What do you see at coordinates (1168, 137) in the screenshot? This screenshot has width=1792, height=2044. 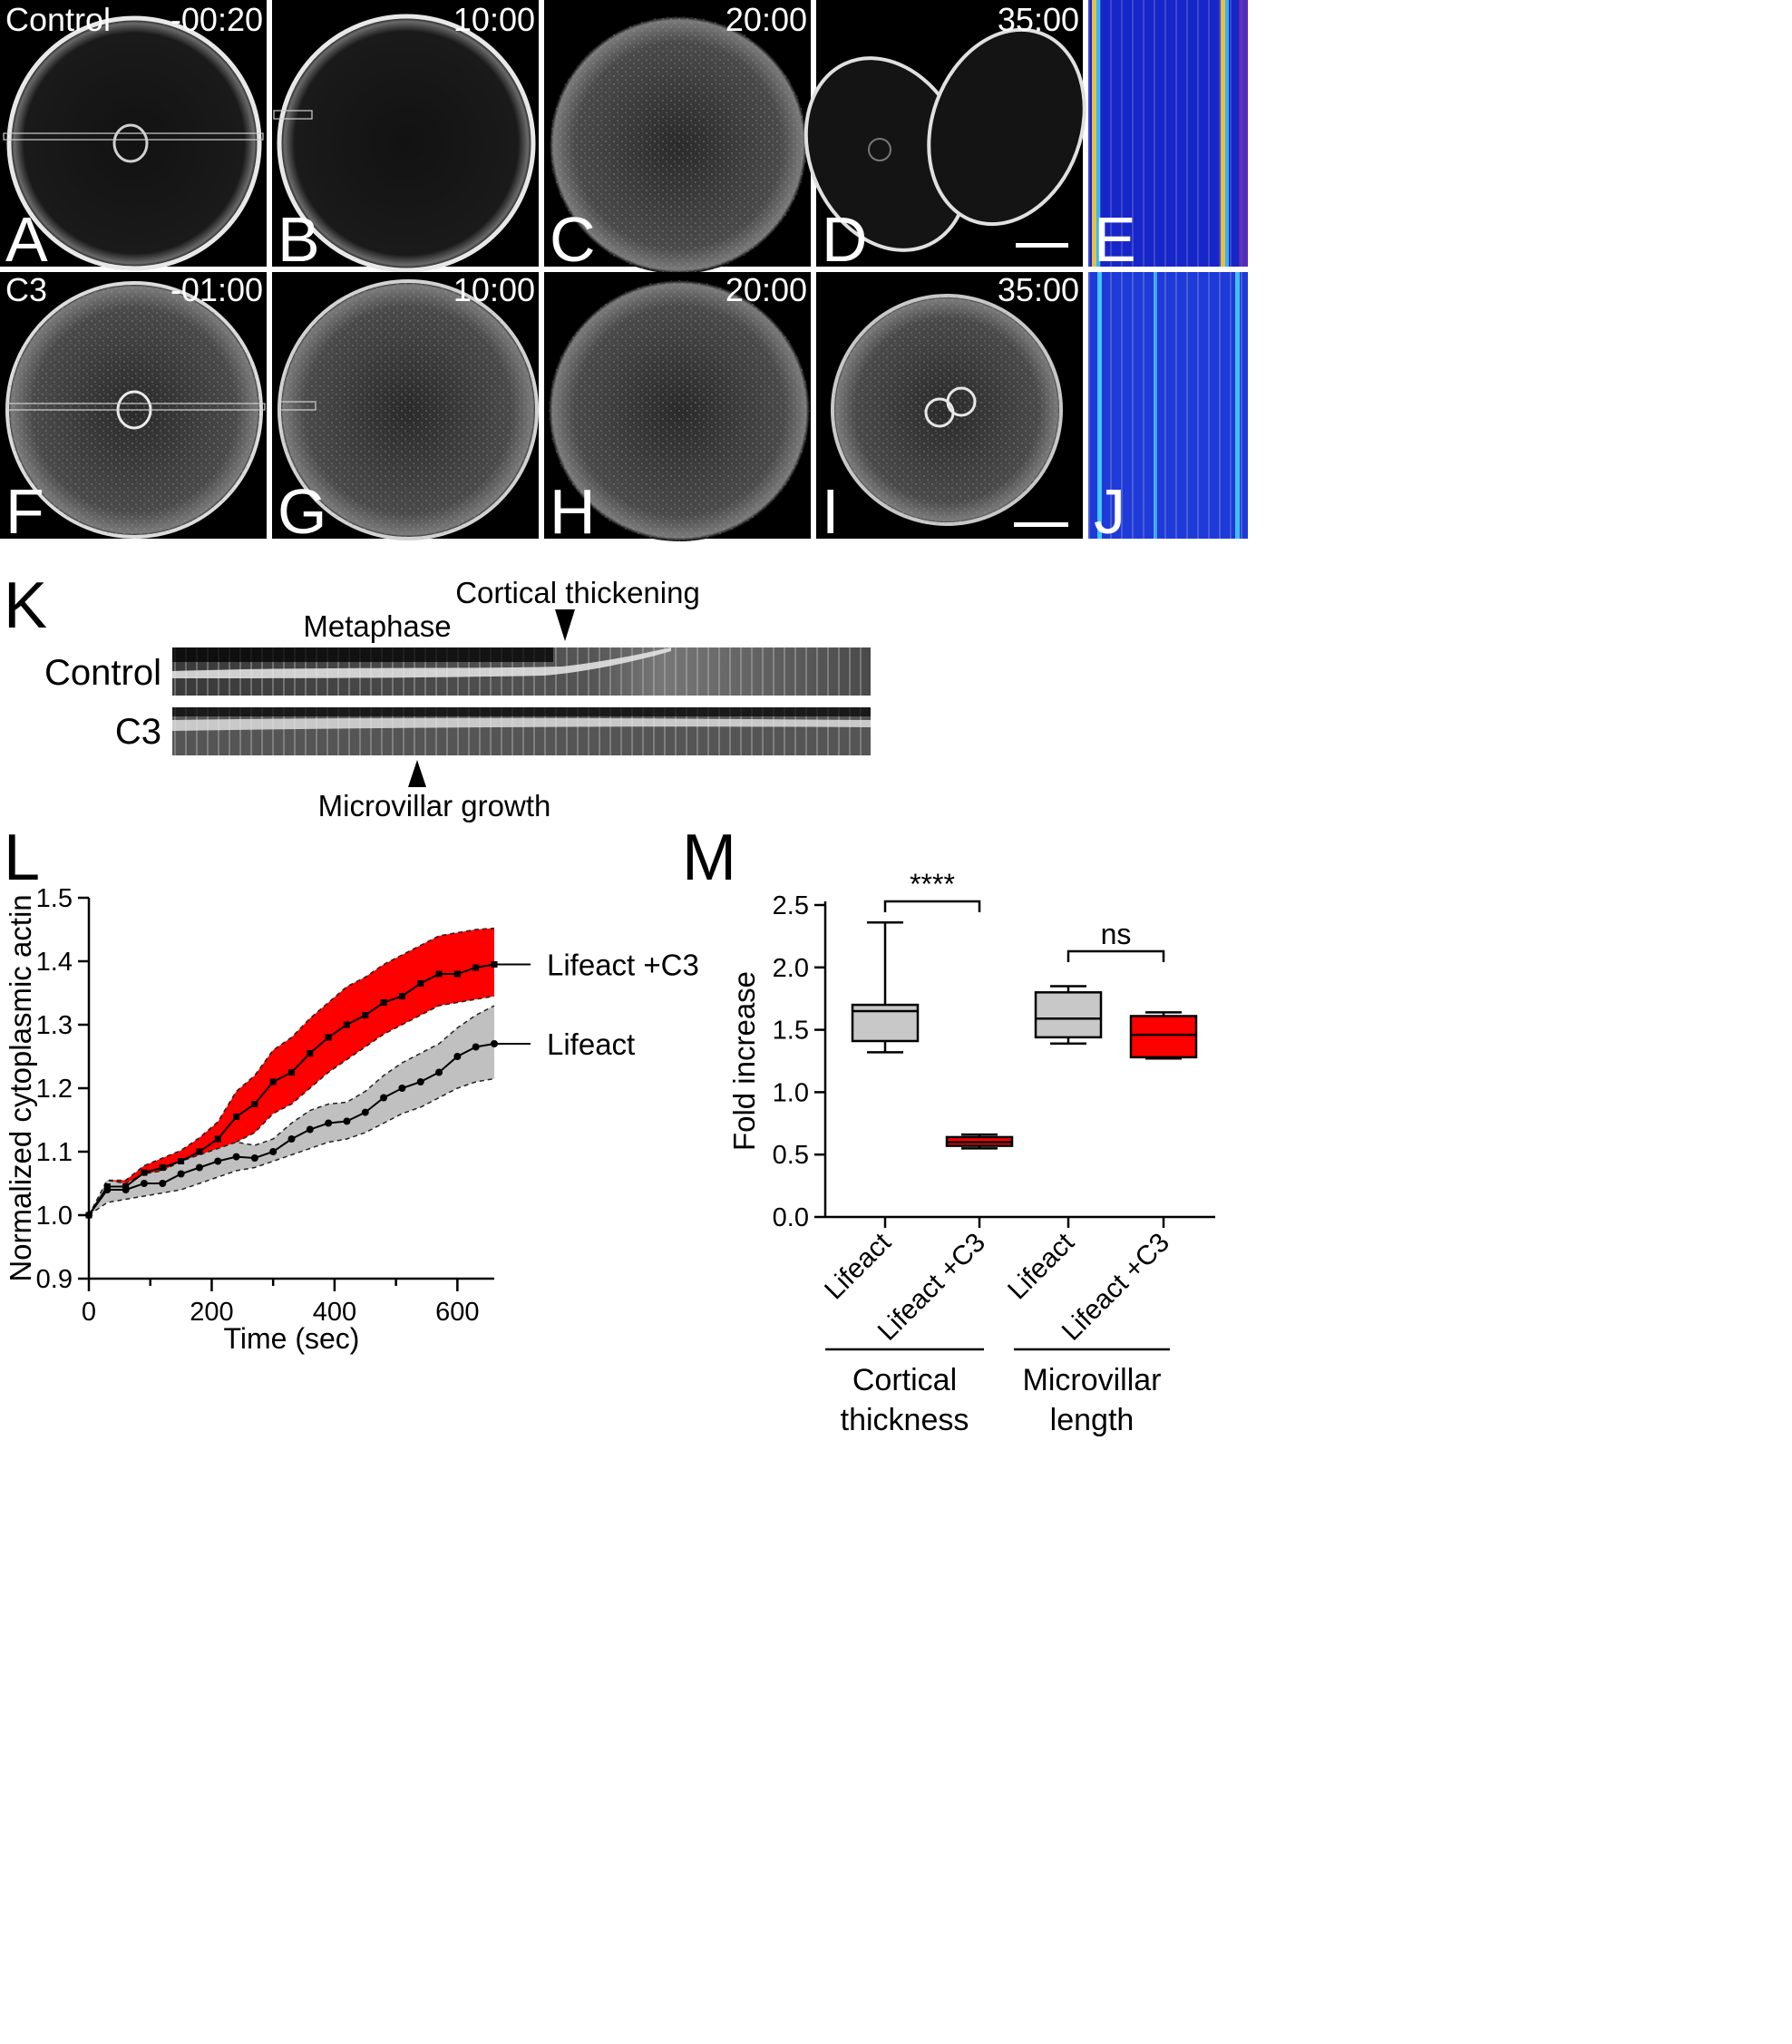 I see `panel-e: E` at bounding box center [1168, 137].